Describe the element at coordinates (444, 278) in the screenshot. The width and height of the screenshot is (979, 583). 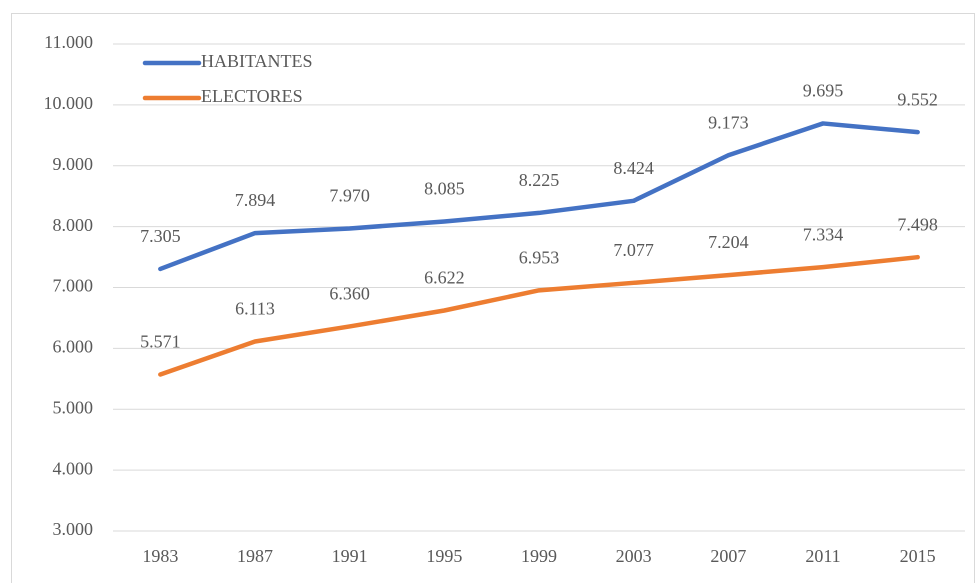
I see `data-label: 6.622` at that location.